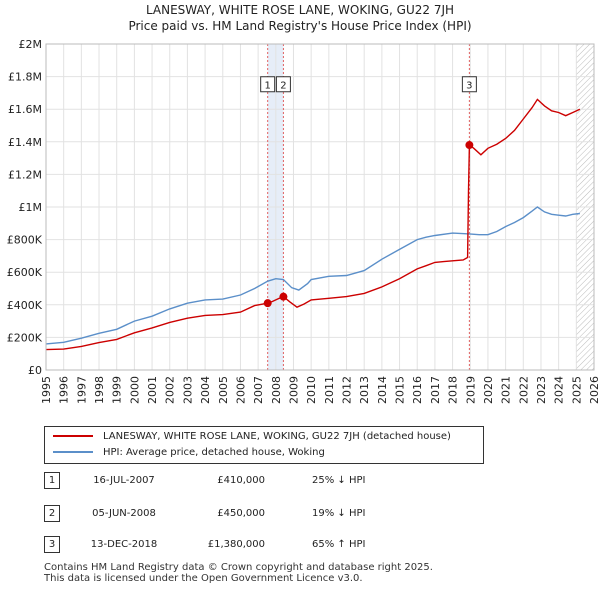  I want to click on x-tick-label: 2002, so click(170, 390).